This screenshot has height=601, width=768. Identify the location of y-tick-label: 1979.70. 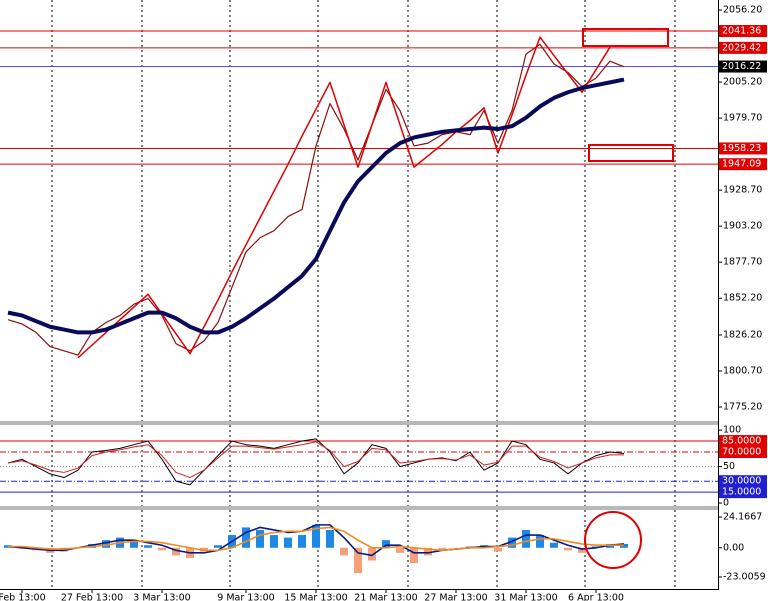
(742, 118).